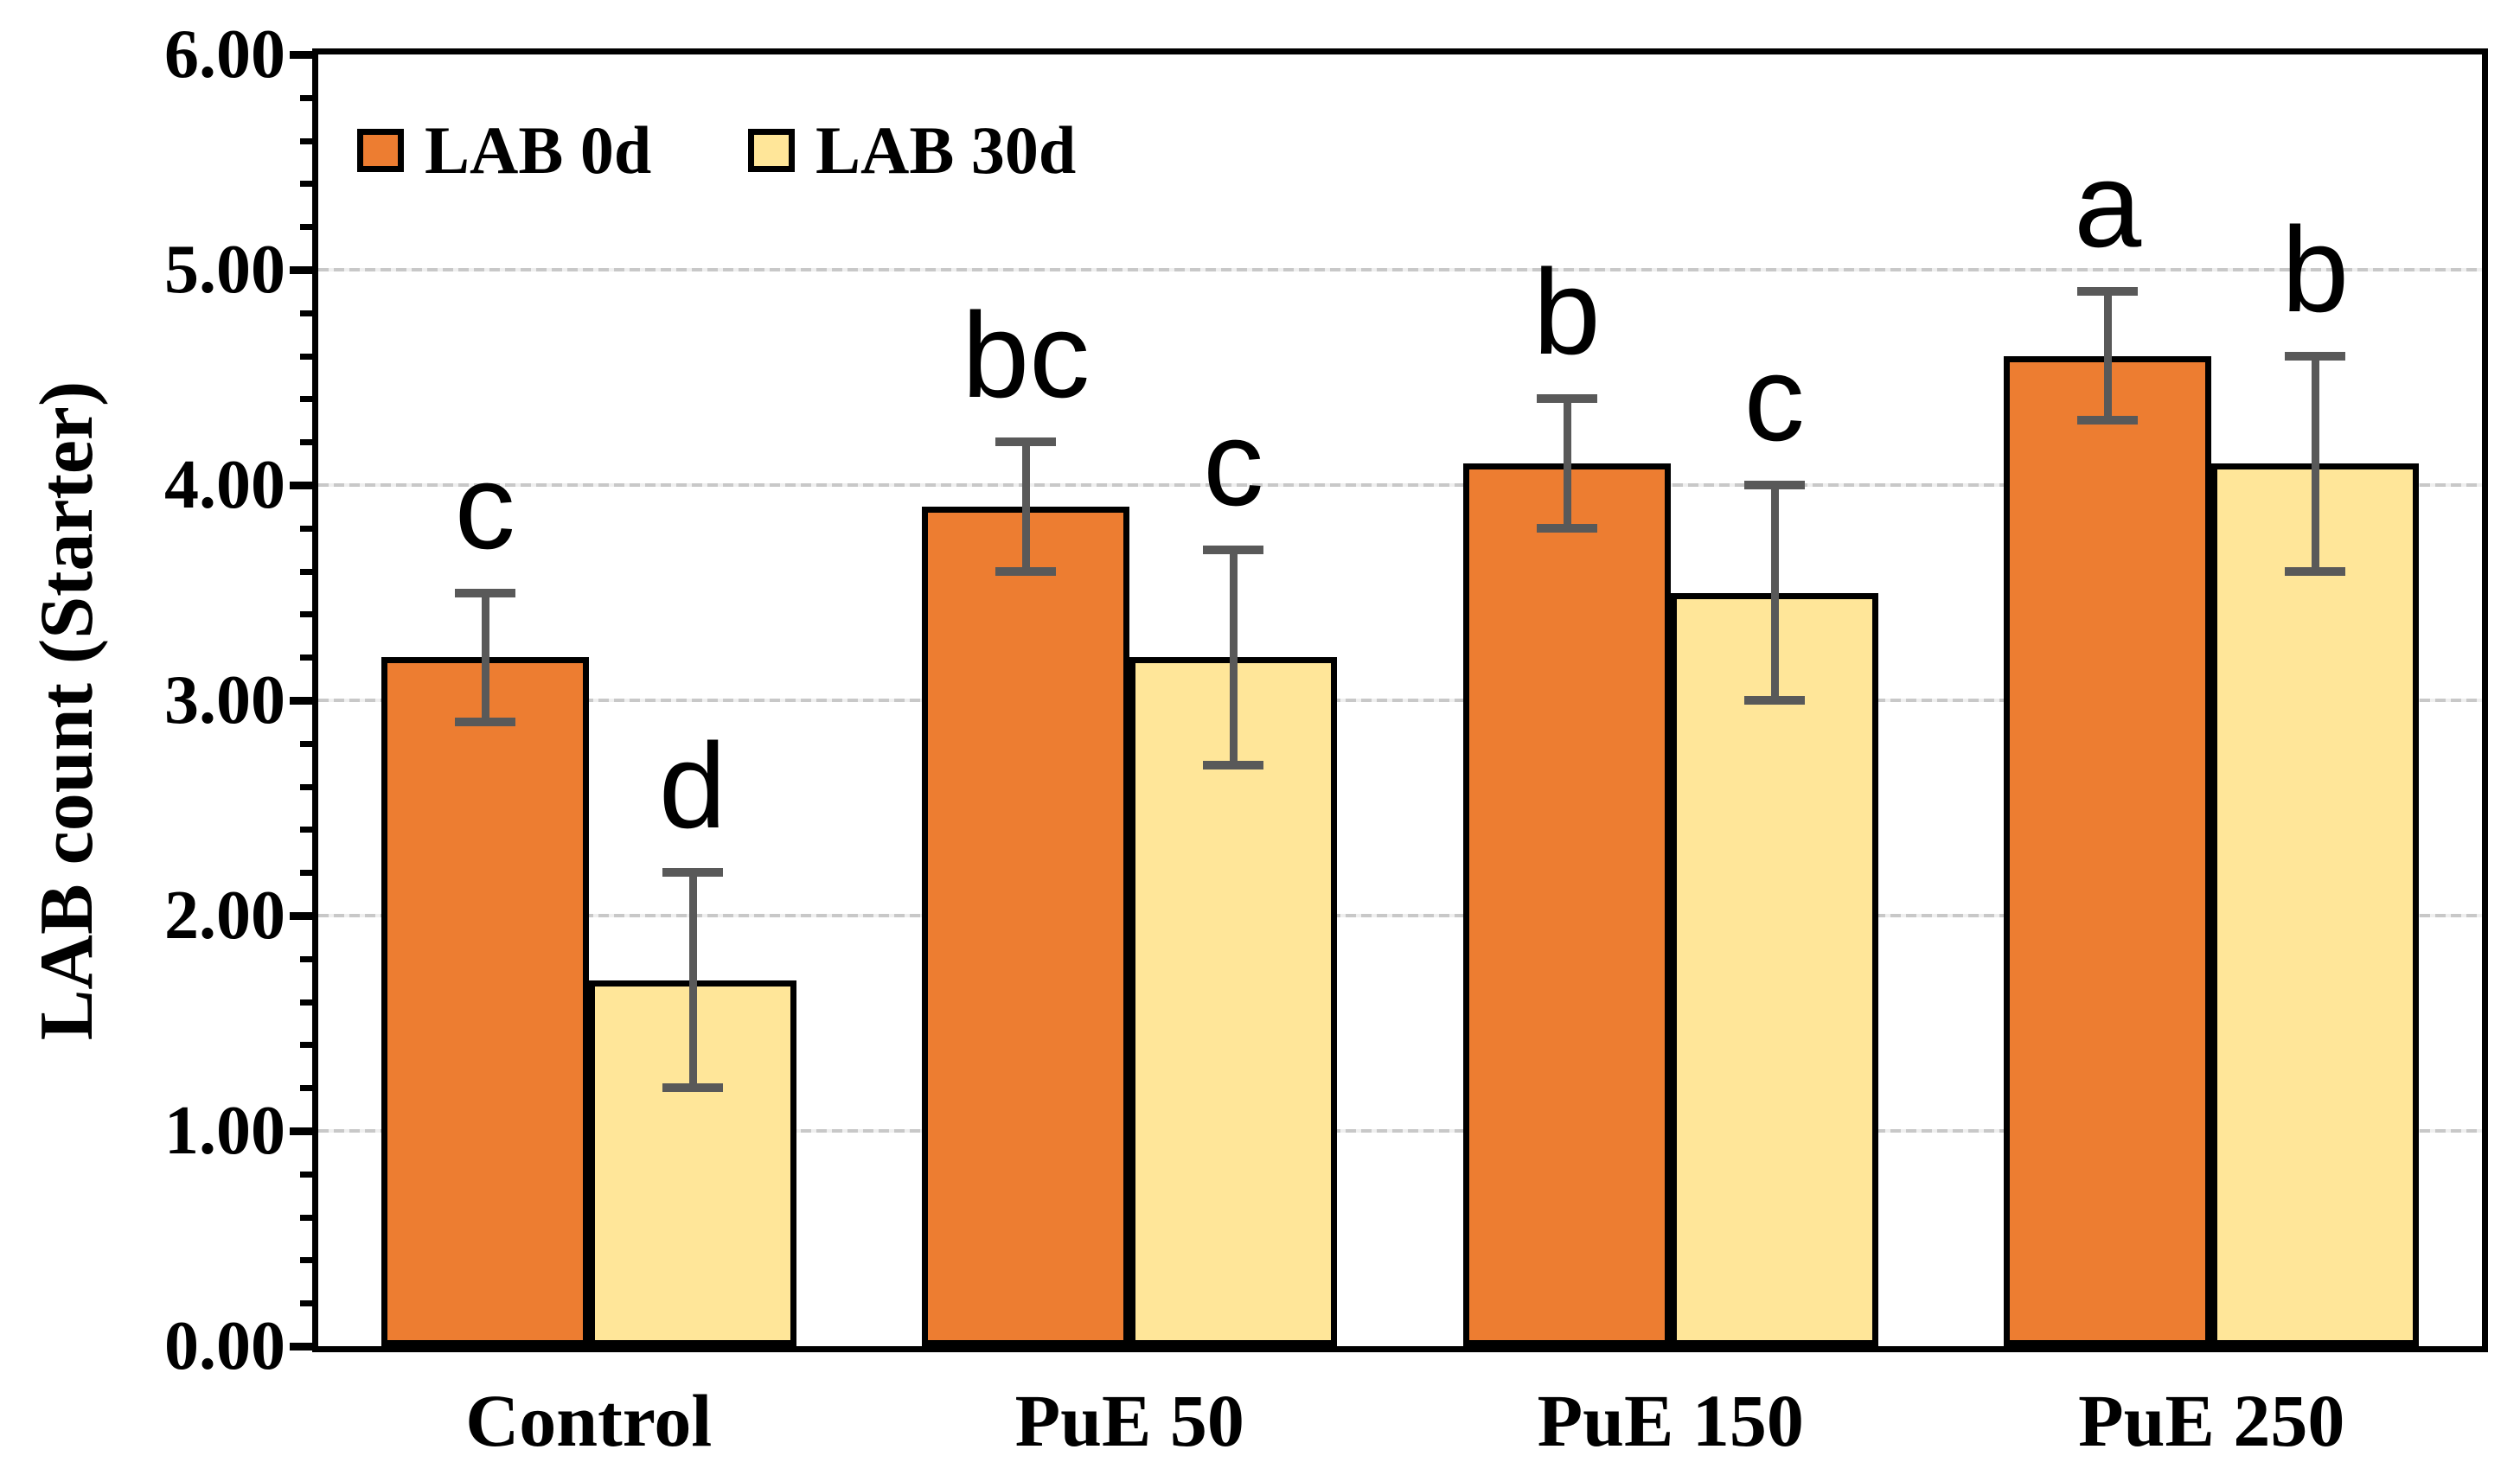 This screenshot has width=2520, height=1475. What do you see at coordinates (772, 150) in the screenshot?
I see `legend-swatch-lab-30d` at bounding box center [772, 150].